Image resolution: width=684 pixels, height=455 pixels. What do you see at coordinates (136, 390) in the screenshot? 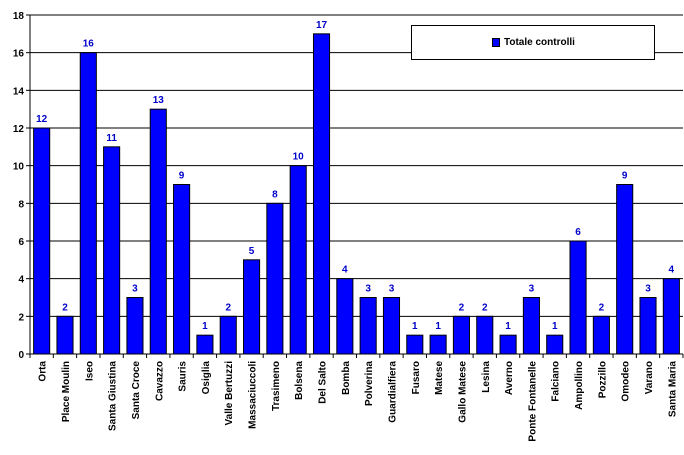
I see `x-tick-label: Santa Croce` at bounding box center [136, 390].